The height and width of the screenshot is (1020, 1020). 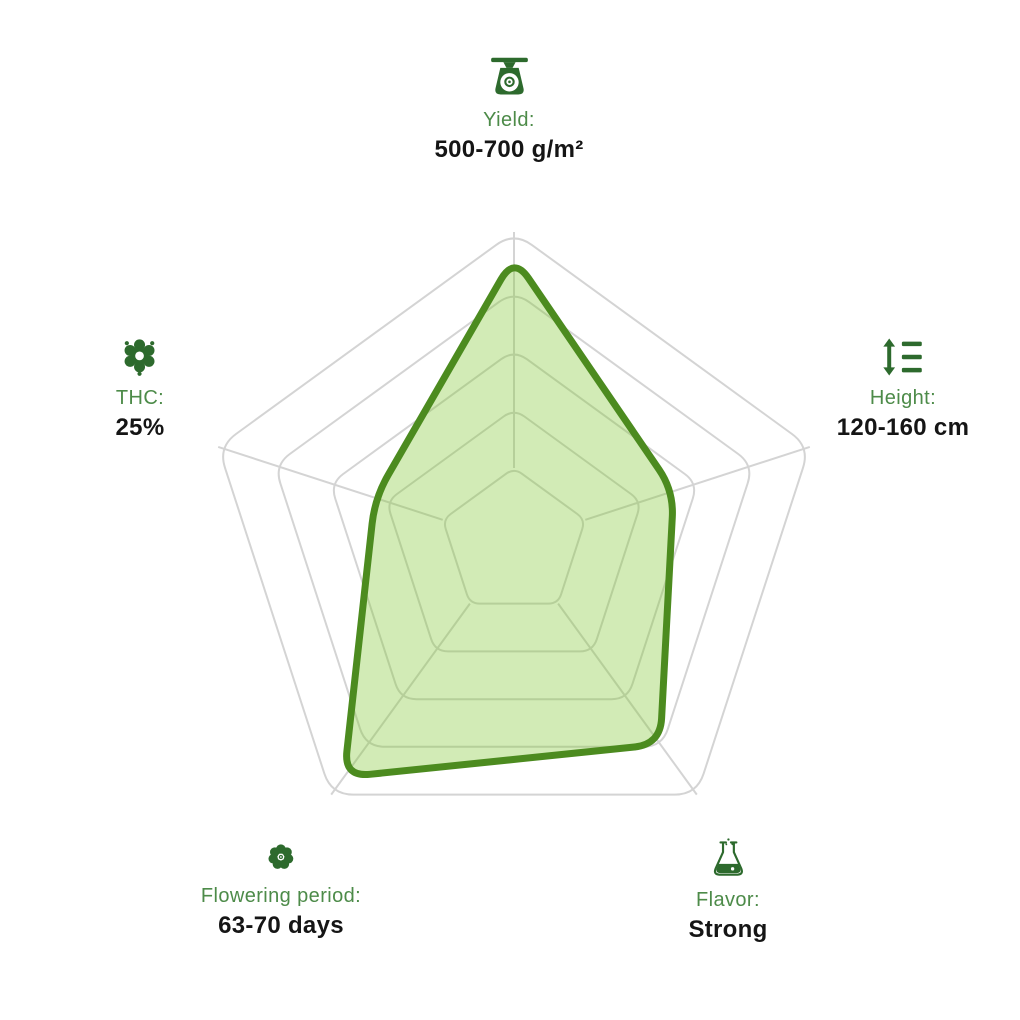 I want to click on height-icon, so click(x=902, y=357).